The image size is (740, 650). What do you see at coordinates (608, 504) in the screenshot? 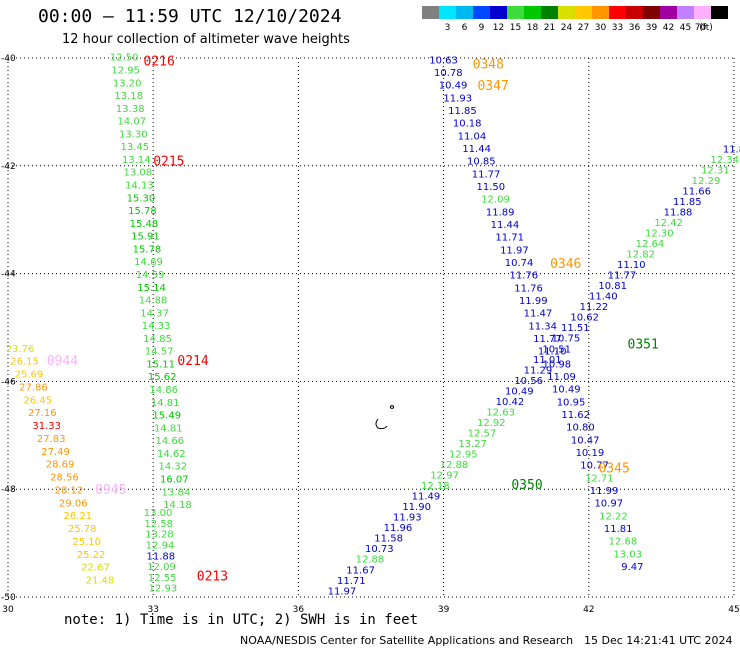
I see `wave-height-value: 10.97` at bounding box center [608, 504].